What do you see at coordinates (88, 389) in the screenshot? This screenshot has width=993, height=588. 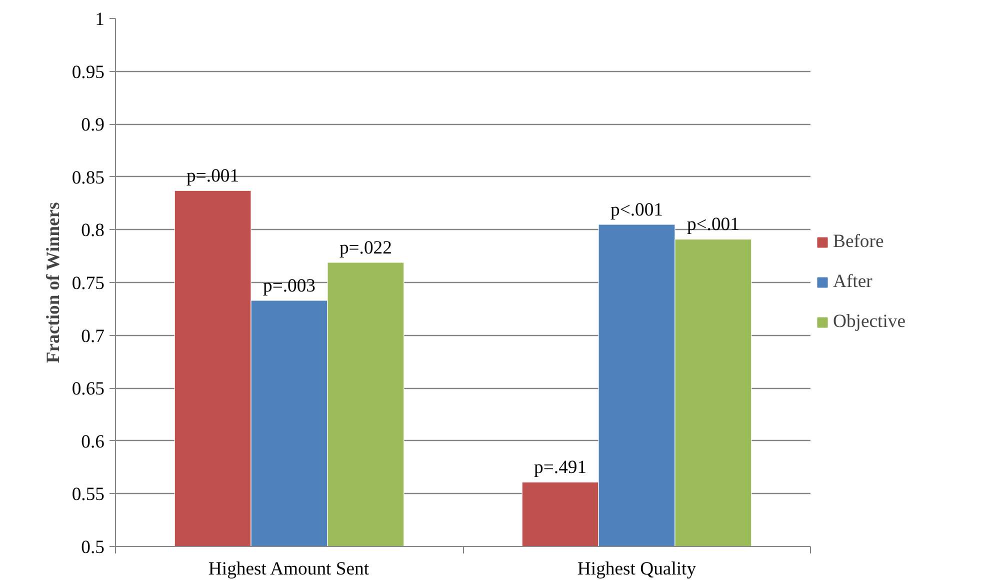 I see `y-tick-label: 0.65` at bounding box center [88, 389].